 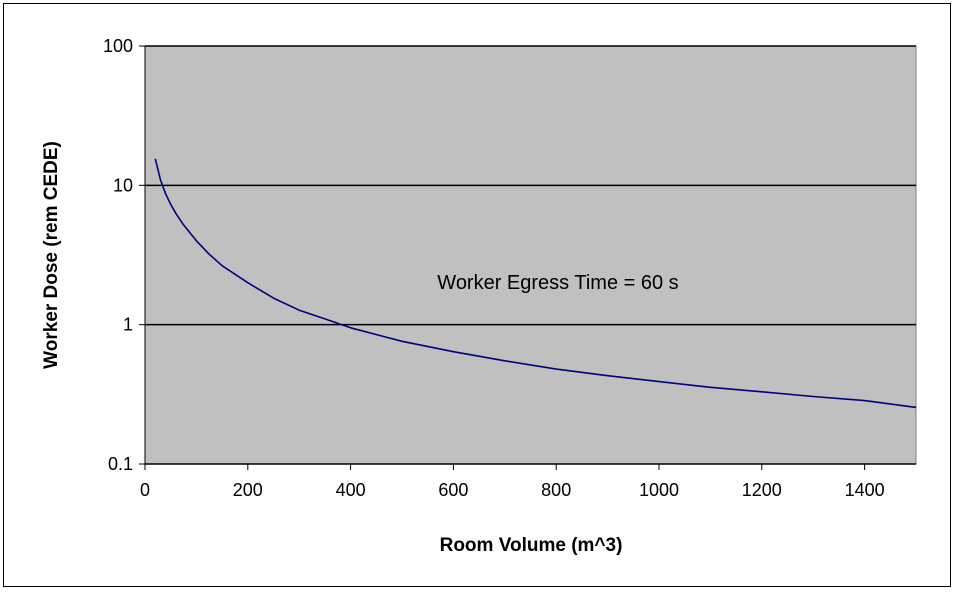 I want to click on annotation-text: Worker Egress Time = 60 s, so click(x=557, y=283).